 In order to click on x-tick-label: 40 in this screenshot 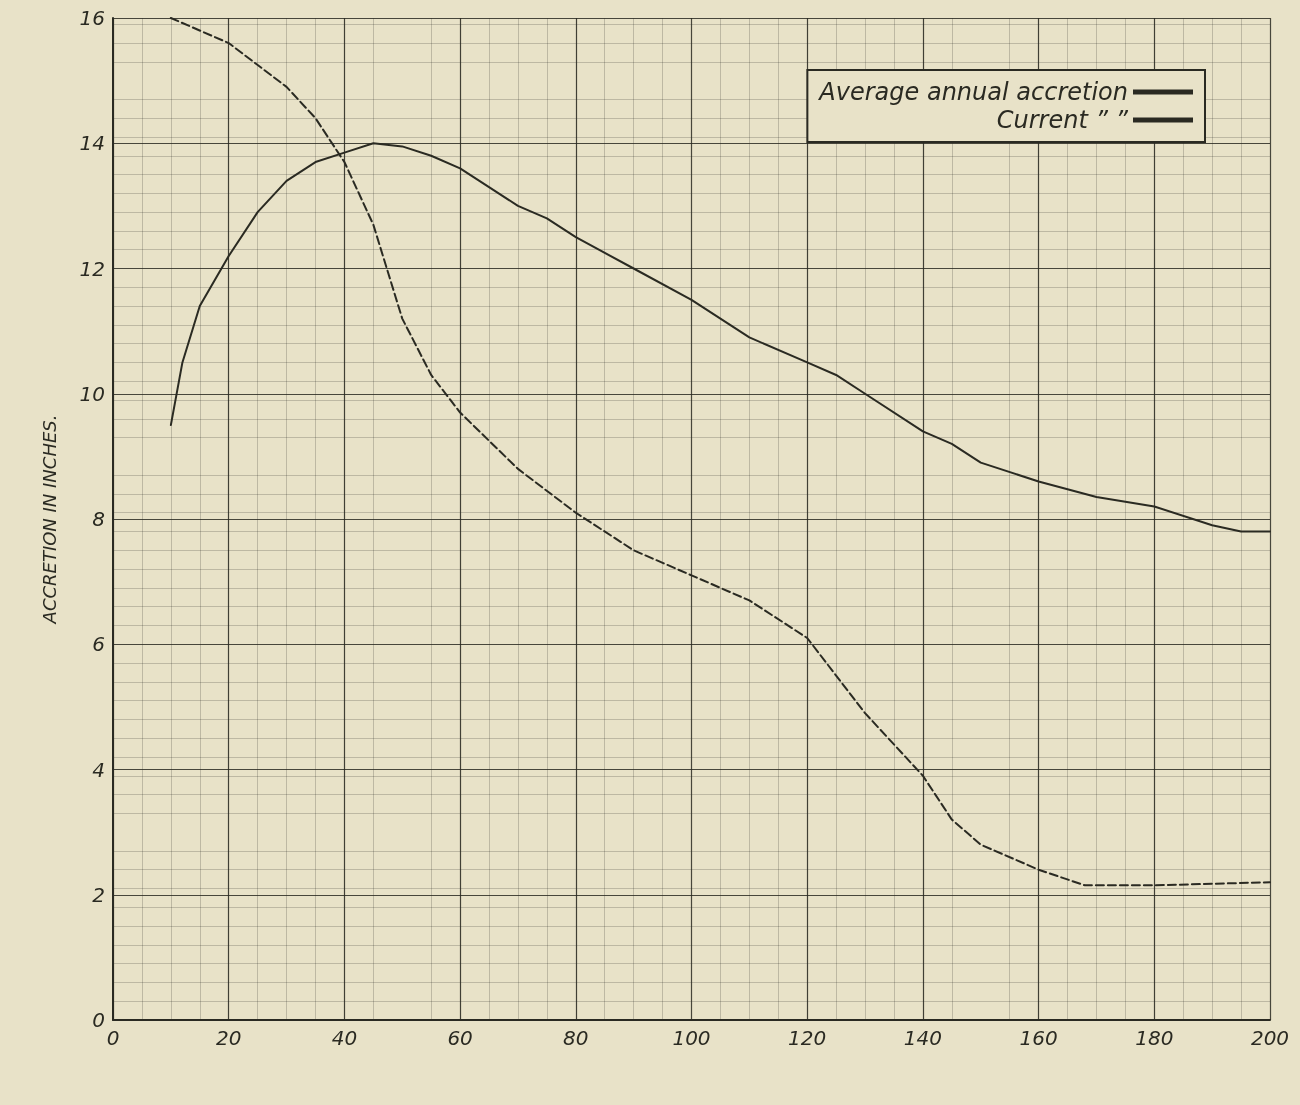, I will do `click(344, 1038)`.